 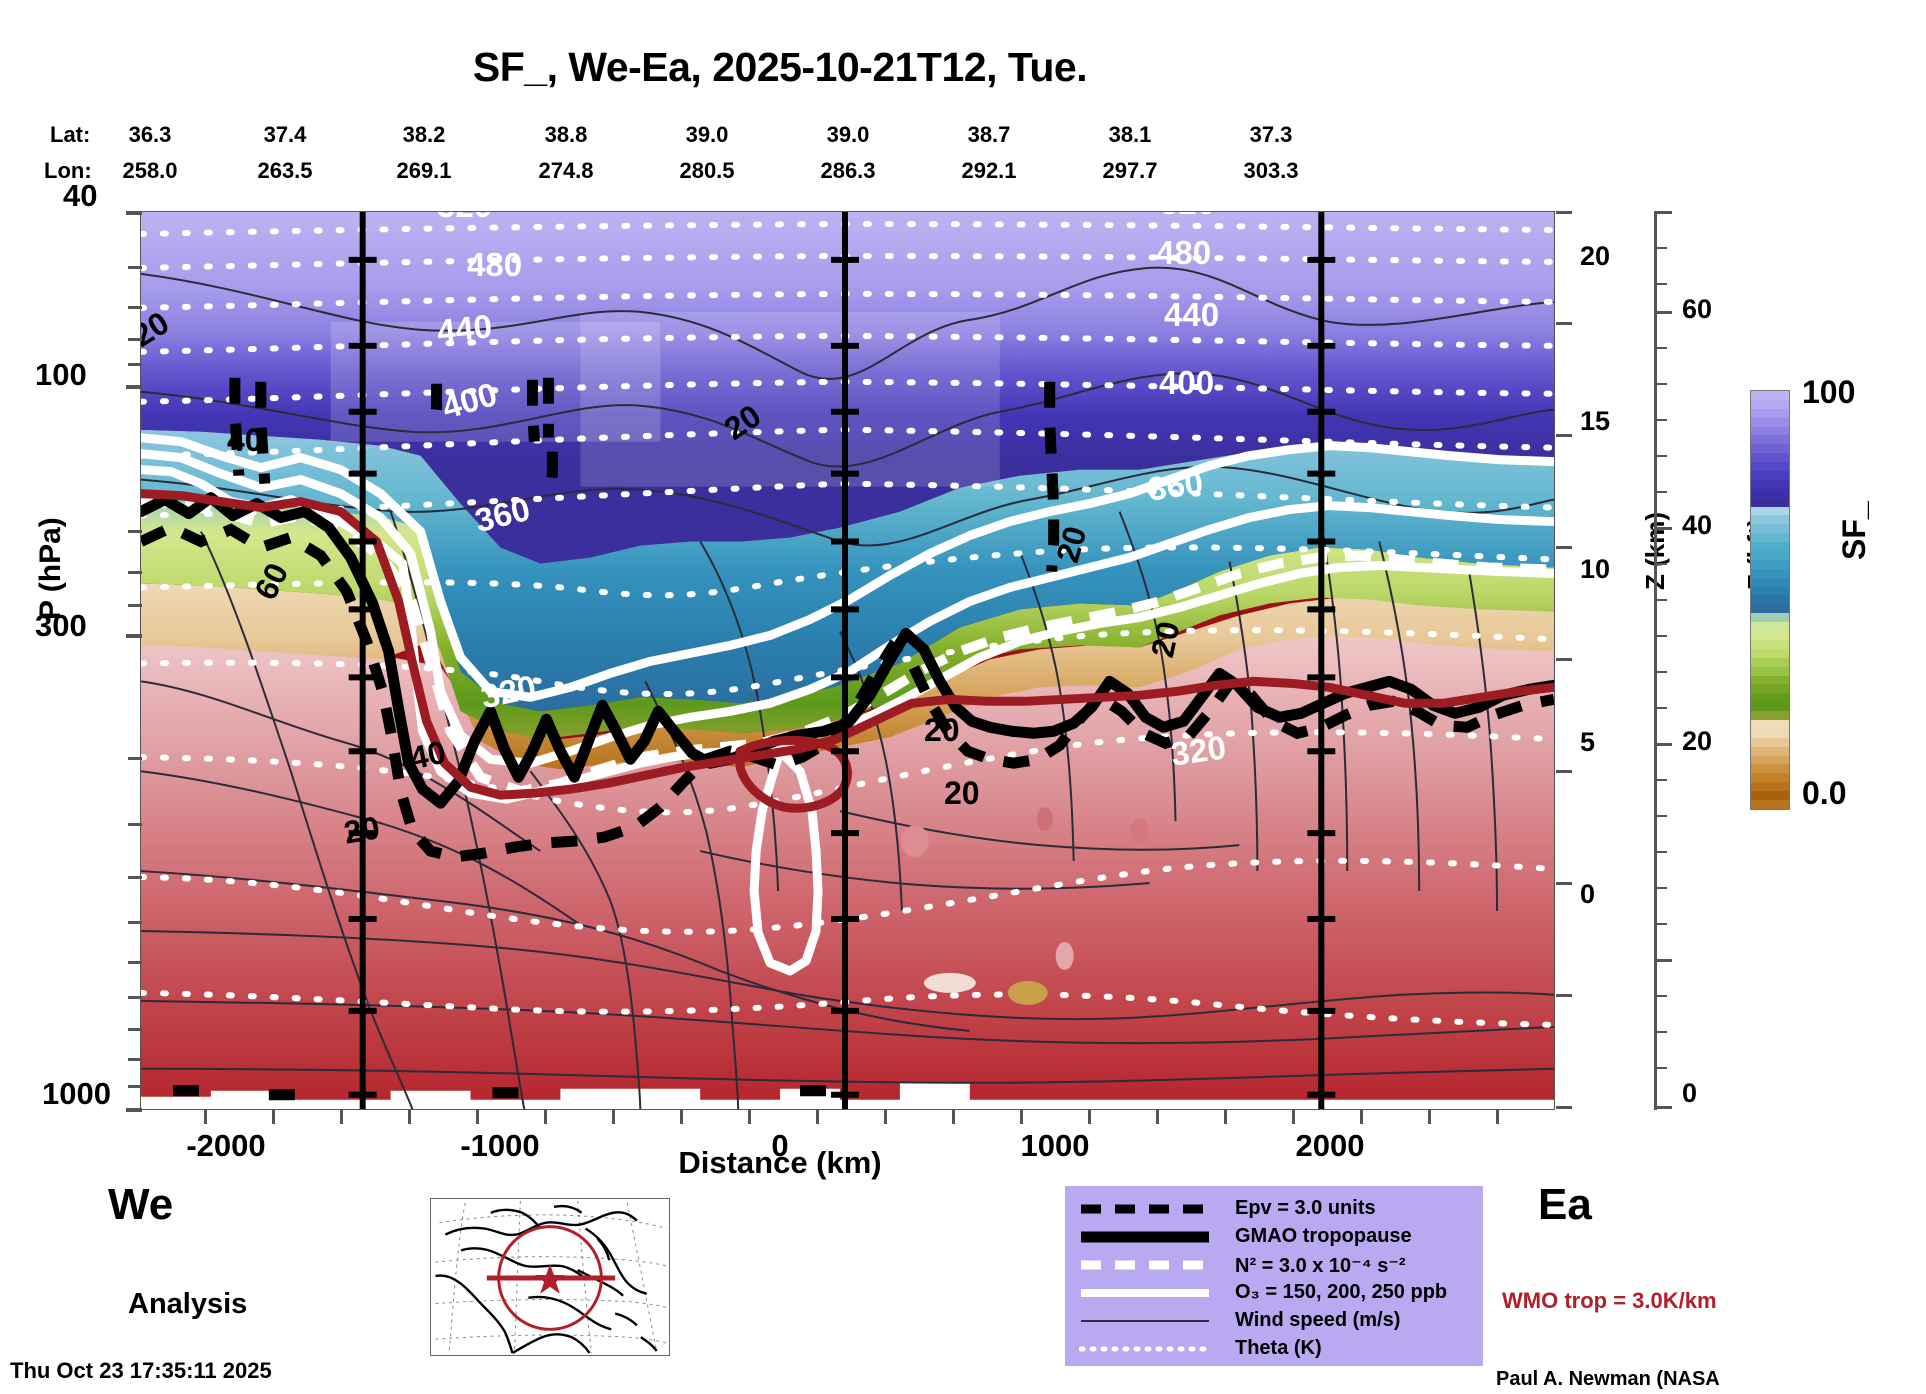 What do you see at coordinates (427, 755) in the screenshot?
I see `wind-label-40-b: 40` at bounding box center [427, 755].